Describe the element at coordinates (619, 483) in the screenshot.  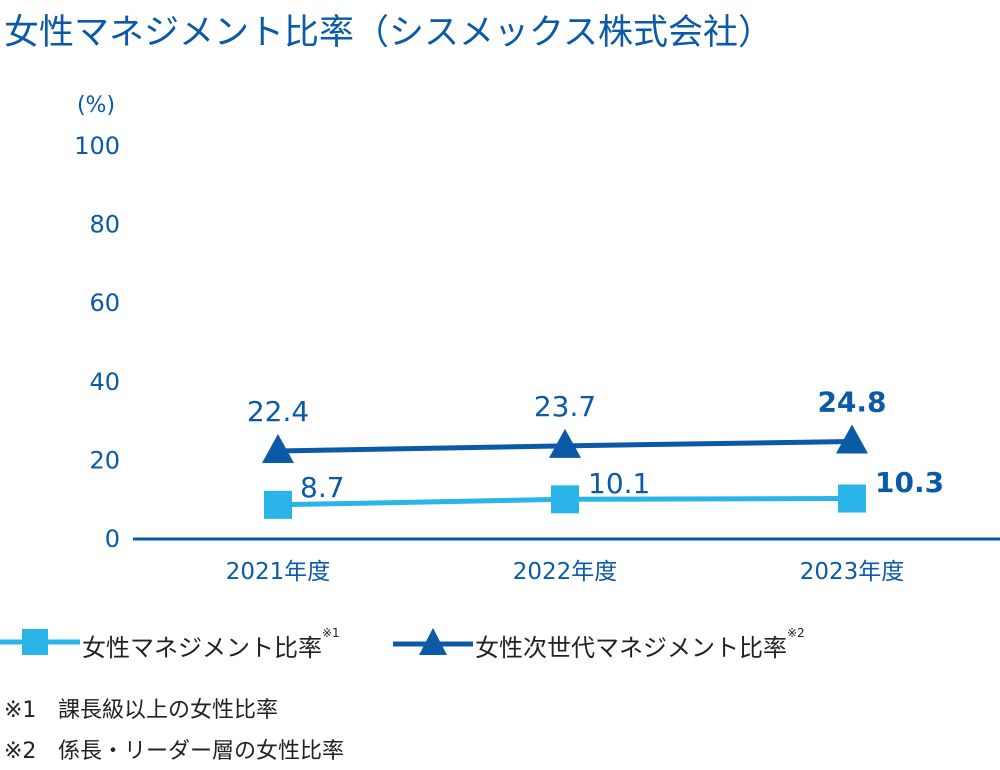
I see `data-label: 10.1` at that location.